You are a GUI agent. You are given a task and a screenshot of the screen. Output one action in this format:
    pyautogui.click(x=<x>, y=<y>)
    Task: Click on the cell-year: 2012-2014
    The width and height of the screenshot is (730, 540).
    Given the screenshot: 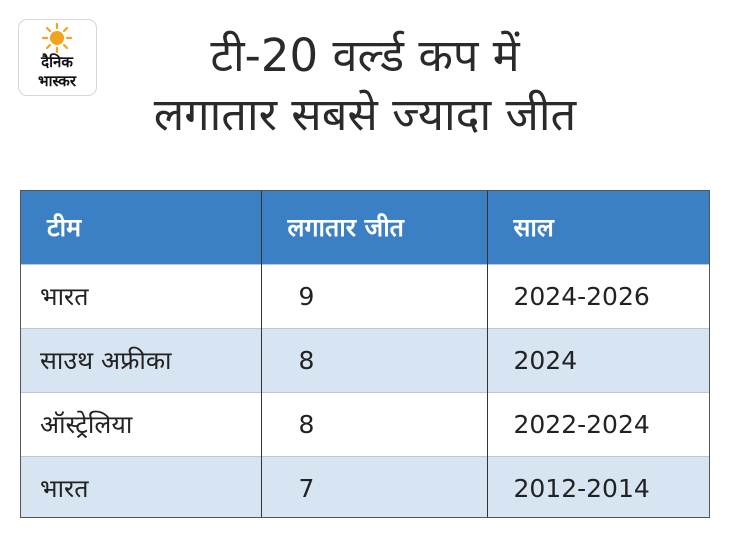 What is the action you would take?
    pyautogui.click(x=598, y=486)
    